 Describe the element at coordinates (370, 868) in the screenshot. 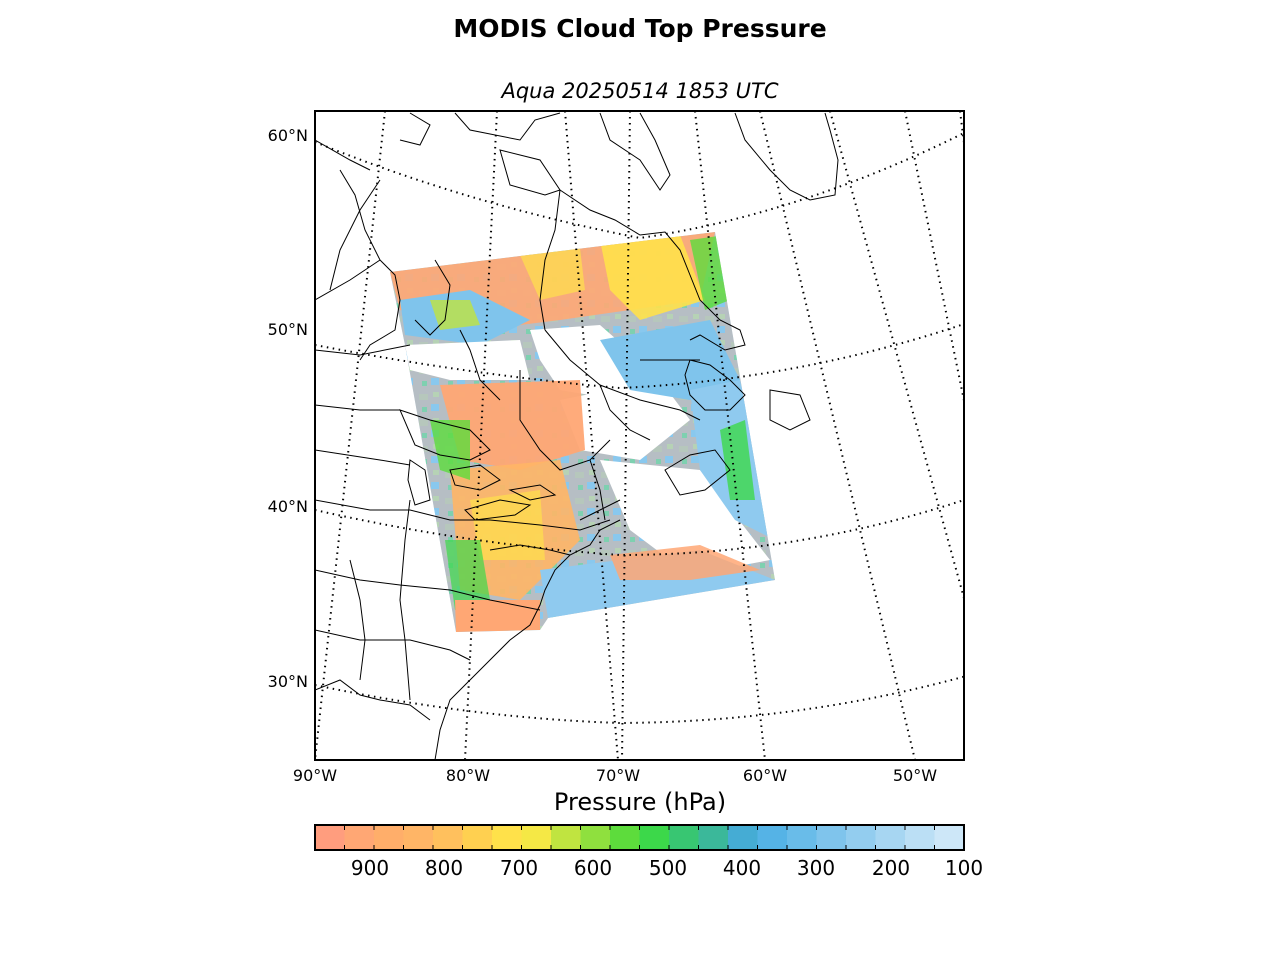

I see `colorbar-tick-900: 900` at that location.